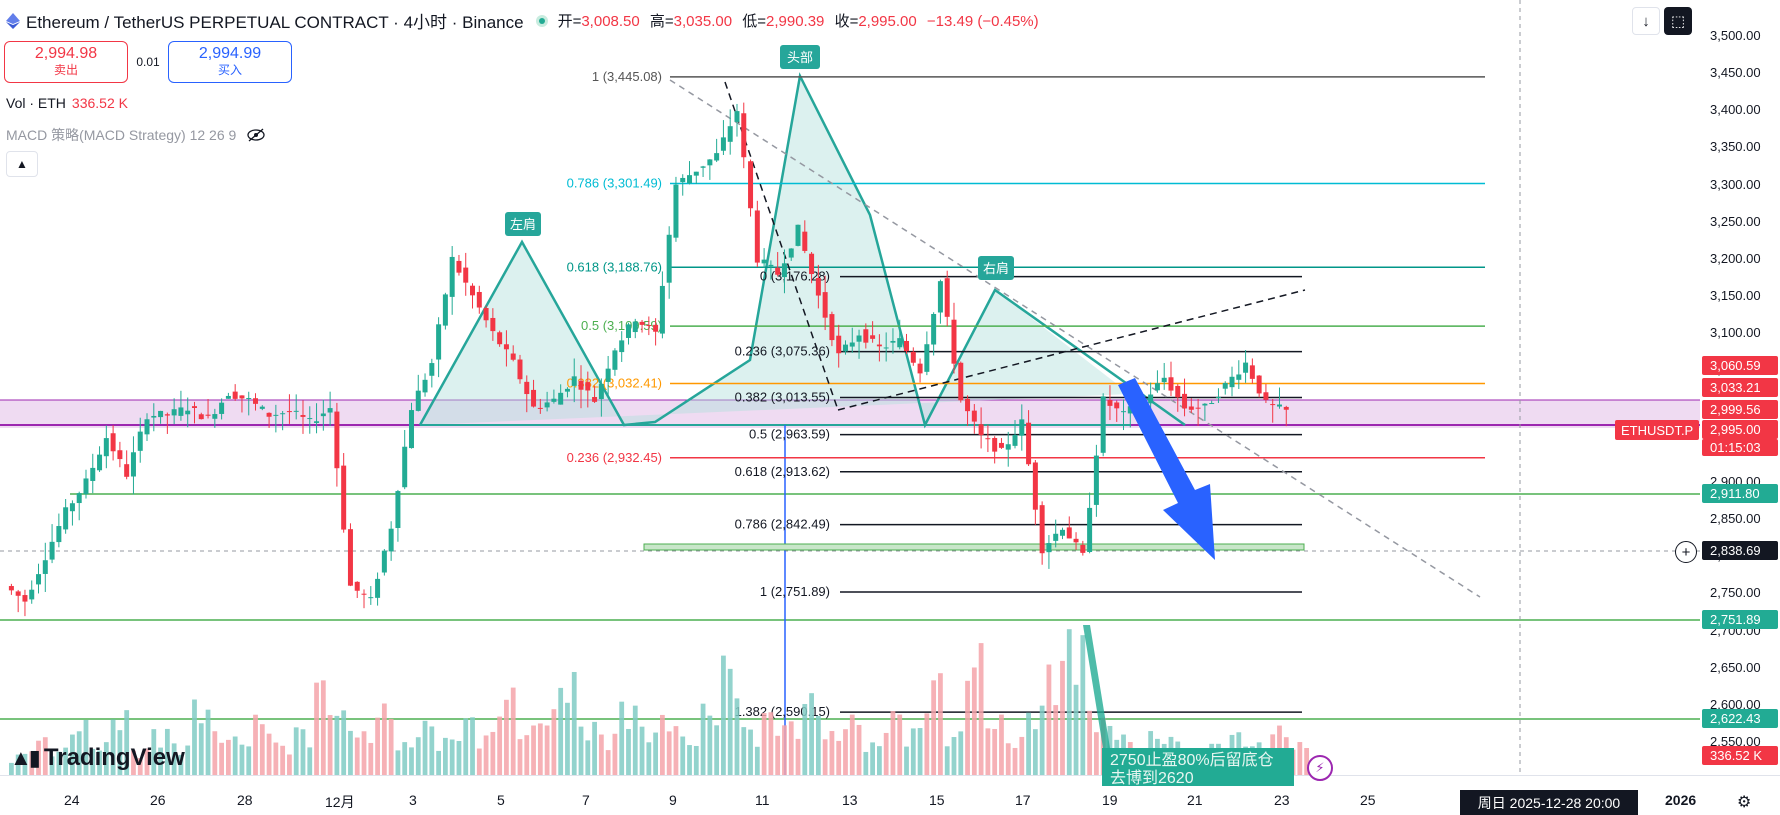  What do you see at coordinates (982, 21) in the screenshot?
I see `change-value: −13.49 (−0.45%)` at bounding box center [982, 21].